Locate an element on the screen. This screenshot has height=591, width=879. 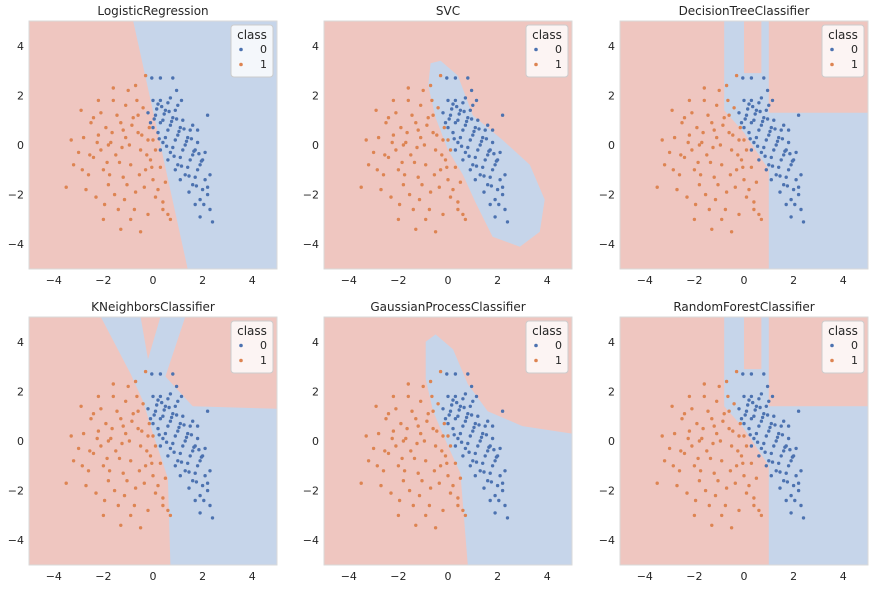
y-tick-label: −2 is located at coordinates (16, 195).